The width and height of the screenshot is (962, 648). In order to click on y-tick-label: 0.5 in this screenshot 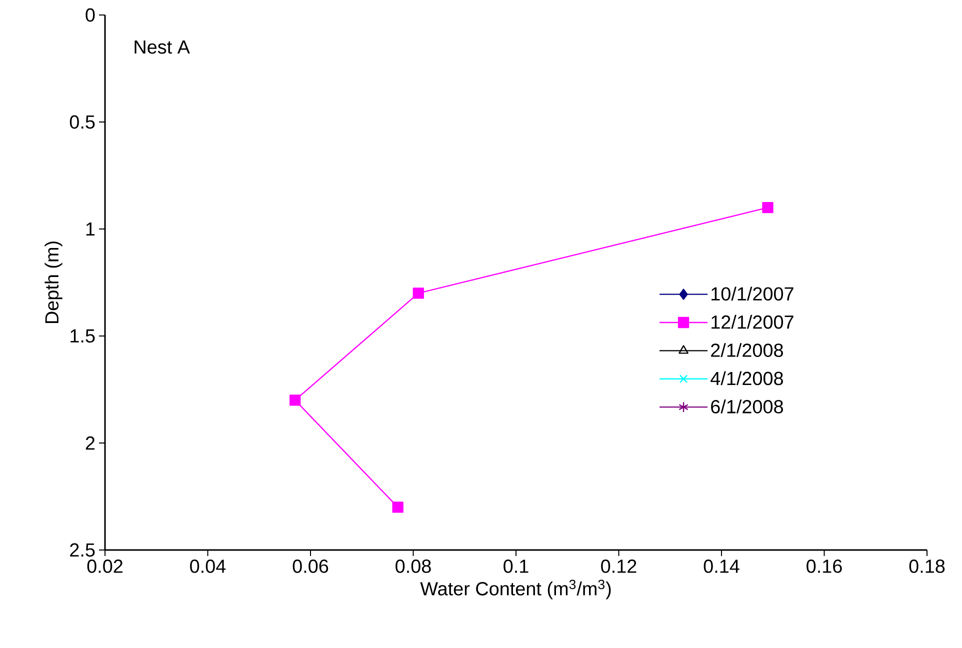, I will do `click(82, 122)`.